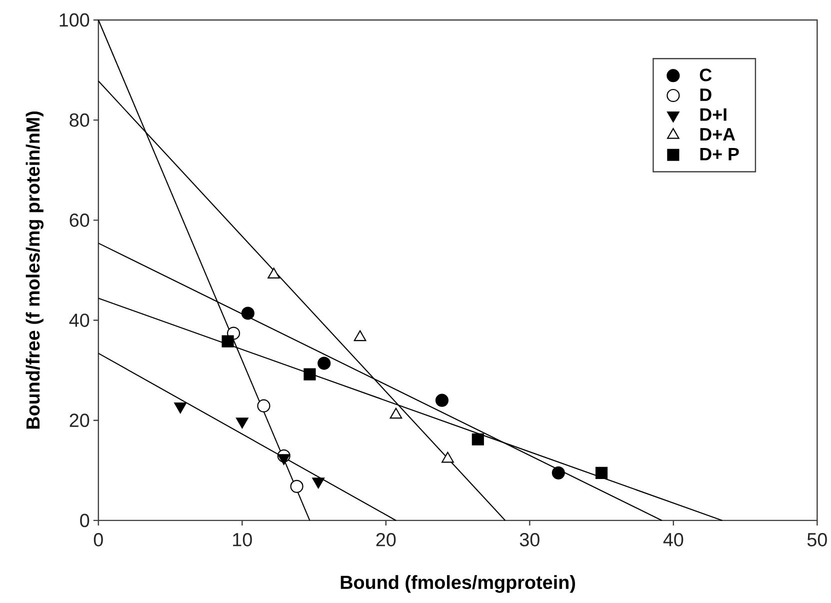 This screenshot has width=831, height=603. I want to click on y-tick-label: 80, so click(80, 120).